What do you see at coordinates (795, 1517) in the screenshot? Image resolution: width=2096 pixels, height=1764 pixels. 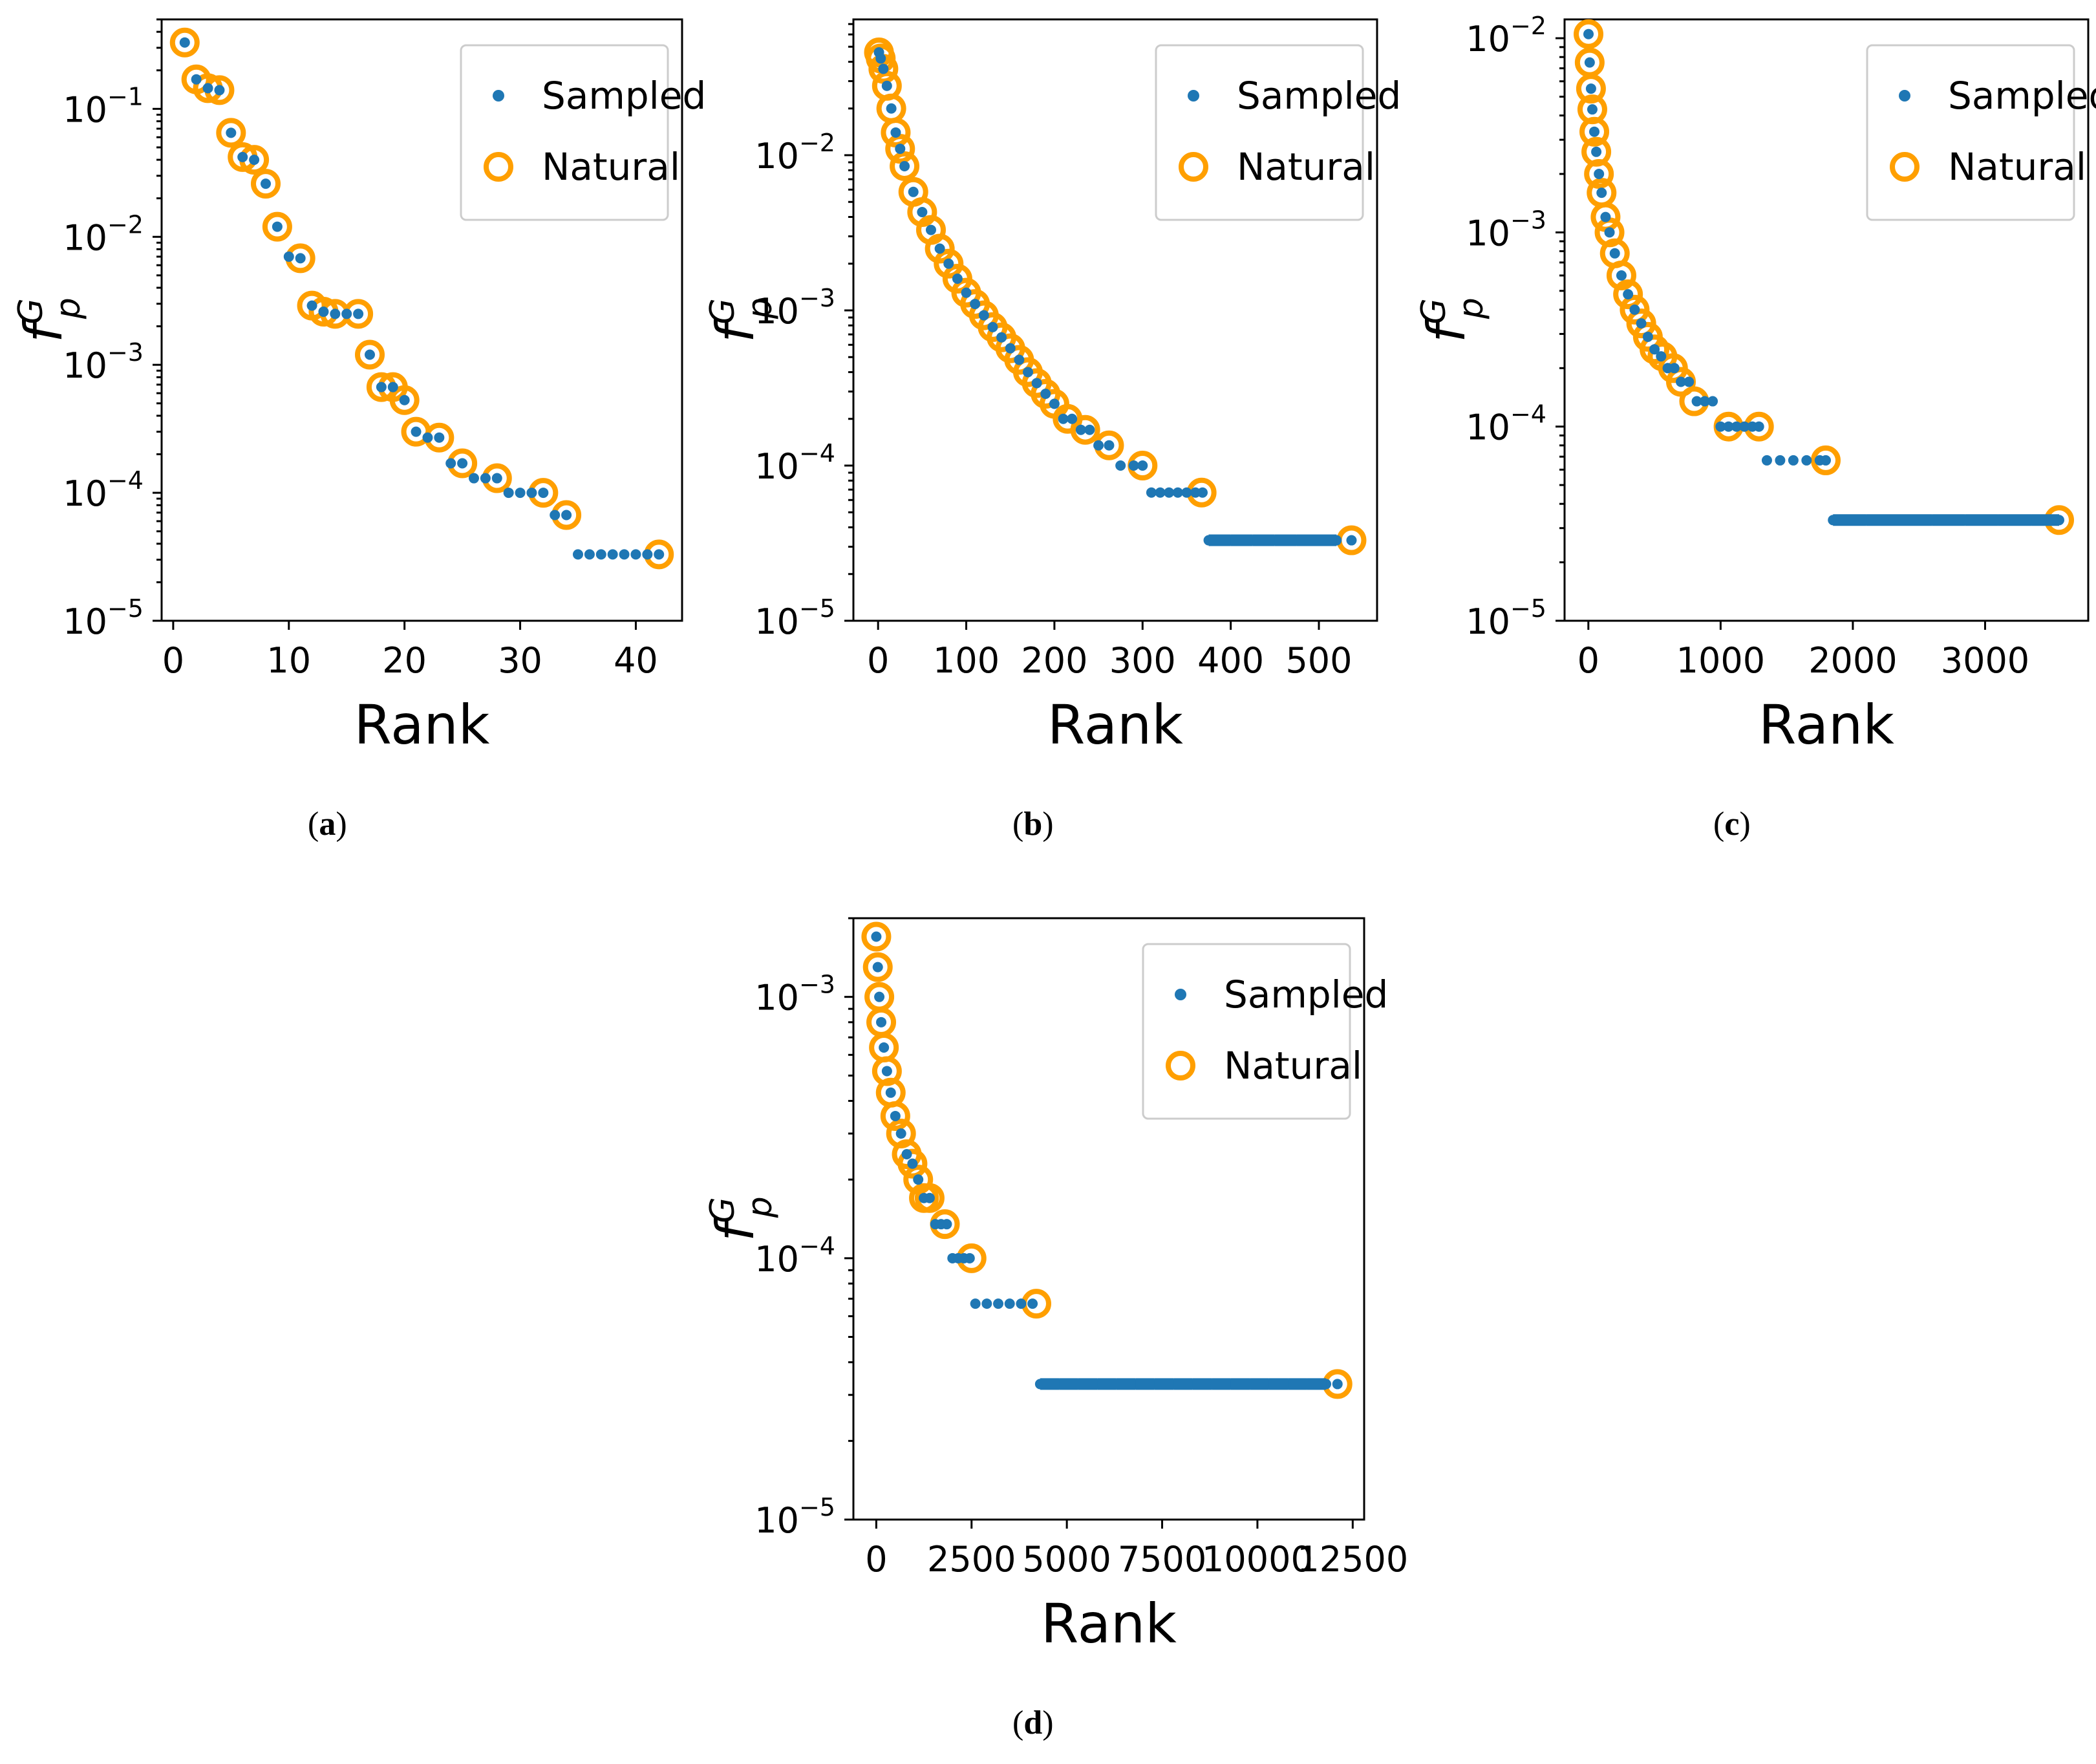 I see `y-tick-label-d: 10⁻⁵` at bounding box center [795, 1517].